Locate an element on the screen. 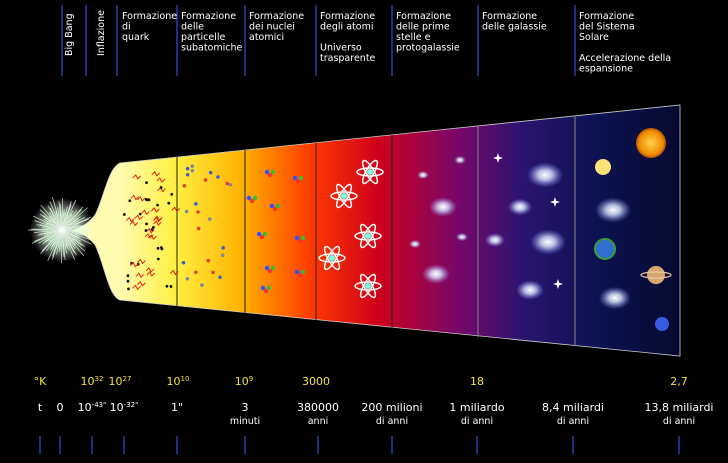 This screenshot has height=463, width=728. value-label: minuti is located at coordinates (245, 421).